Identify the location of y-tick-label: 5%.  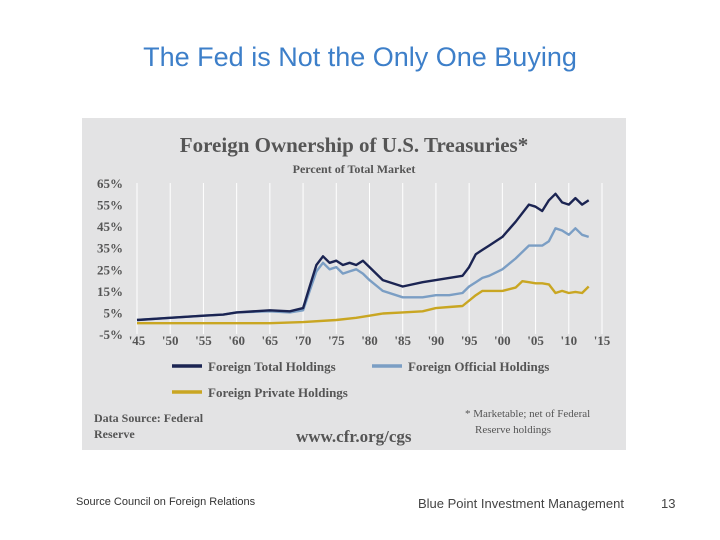
(114, 312).